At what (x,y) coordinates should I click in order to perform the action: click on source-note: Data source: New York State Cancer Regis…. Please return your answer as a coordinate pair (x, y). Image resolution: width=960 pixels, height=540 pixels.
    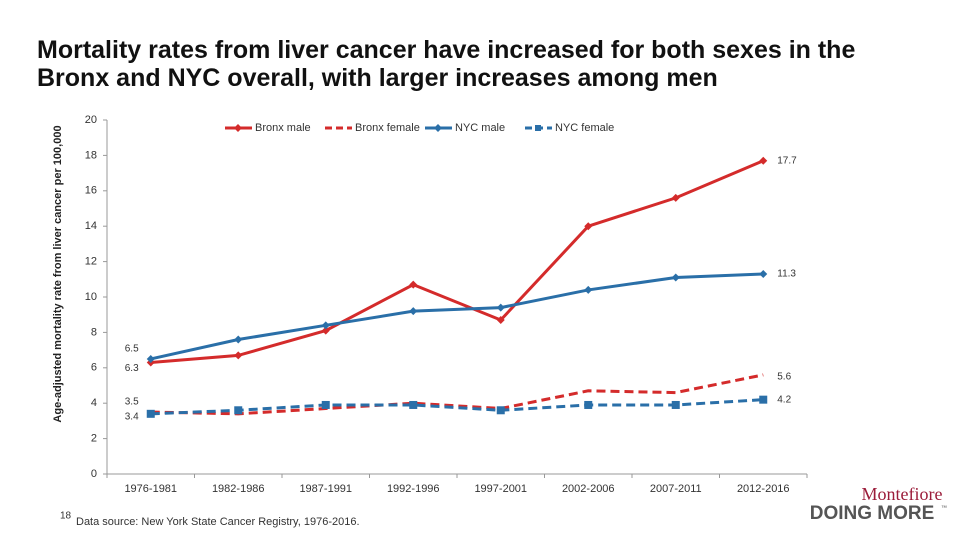
    Looking at the image, I should click on (218, 522).